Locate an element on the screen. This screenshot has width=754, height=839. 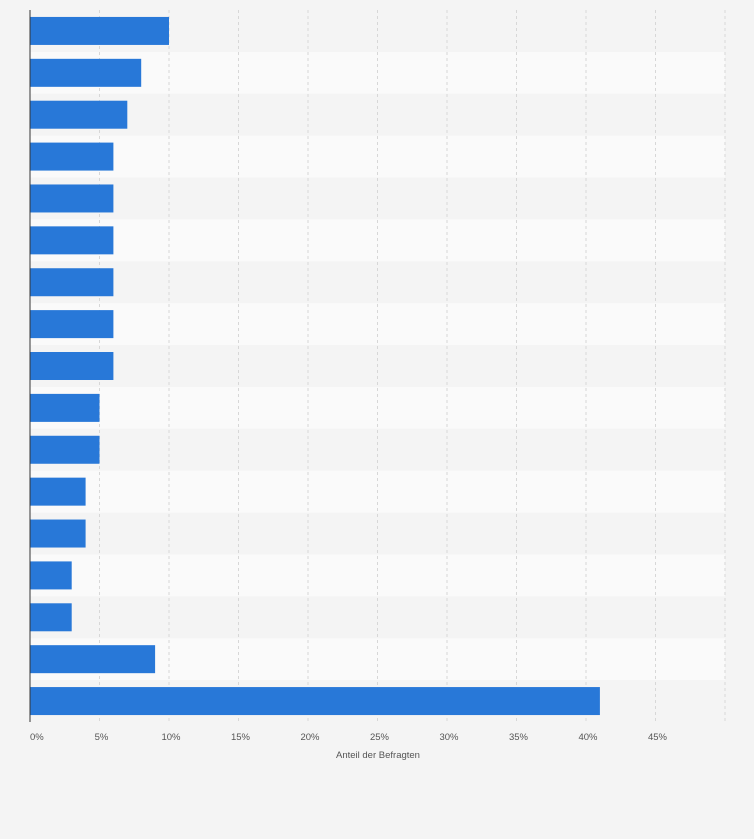
x-axis-title: Anteil der Befragten is located at coordinates (378, 755).